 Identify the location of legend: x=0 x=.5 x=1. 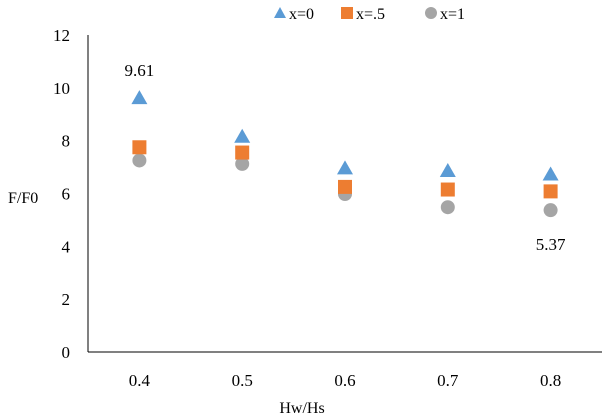
(369, 14).